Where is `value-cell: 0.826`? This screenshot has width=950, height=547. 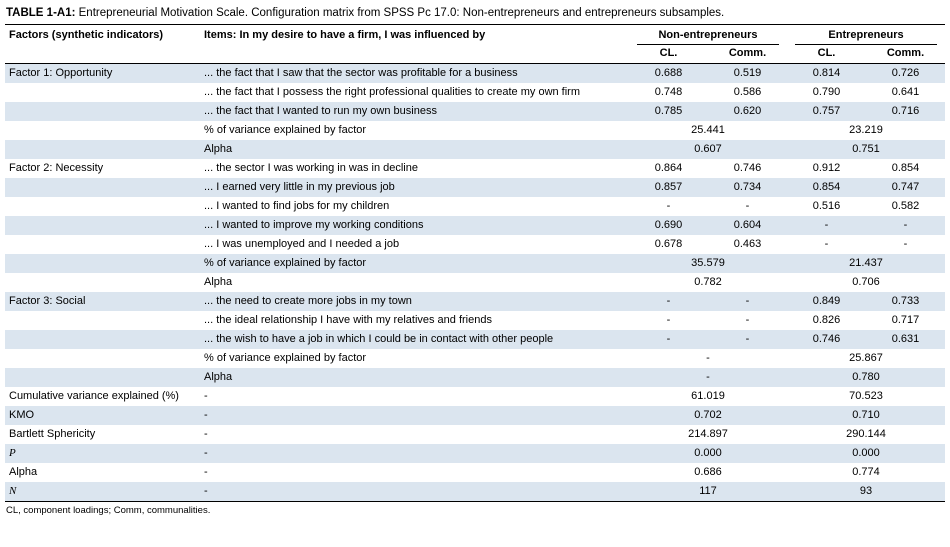
value-cell: 0.826 is located at coordinates (826, 320).